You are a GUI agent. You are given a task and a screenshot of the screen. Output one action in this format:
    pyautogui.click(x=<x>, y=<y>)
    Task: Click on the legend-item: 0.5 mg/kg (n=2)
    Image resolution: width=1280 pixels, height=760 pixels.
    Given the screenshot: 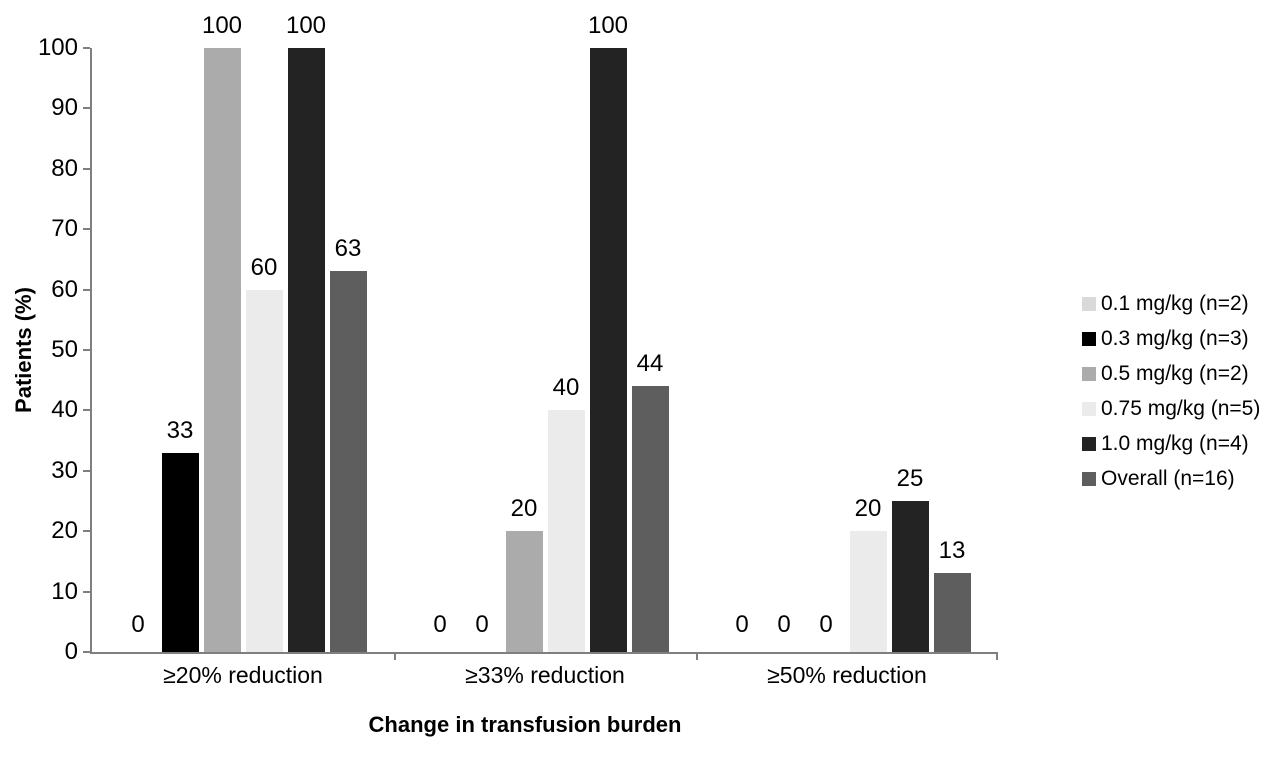 What is the action you would take?
    pyautogui.click(x=1171, y=373)
    